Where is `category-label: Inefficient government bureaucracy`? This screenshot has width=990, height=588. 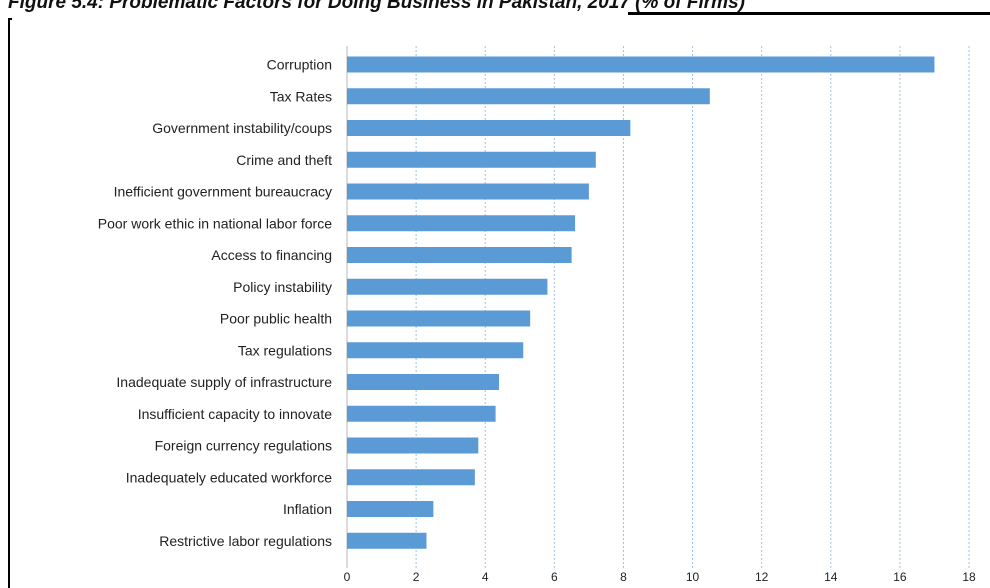 category-label: Inefficient government bureaucracy is located at coordinates (223, 192).